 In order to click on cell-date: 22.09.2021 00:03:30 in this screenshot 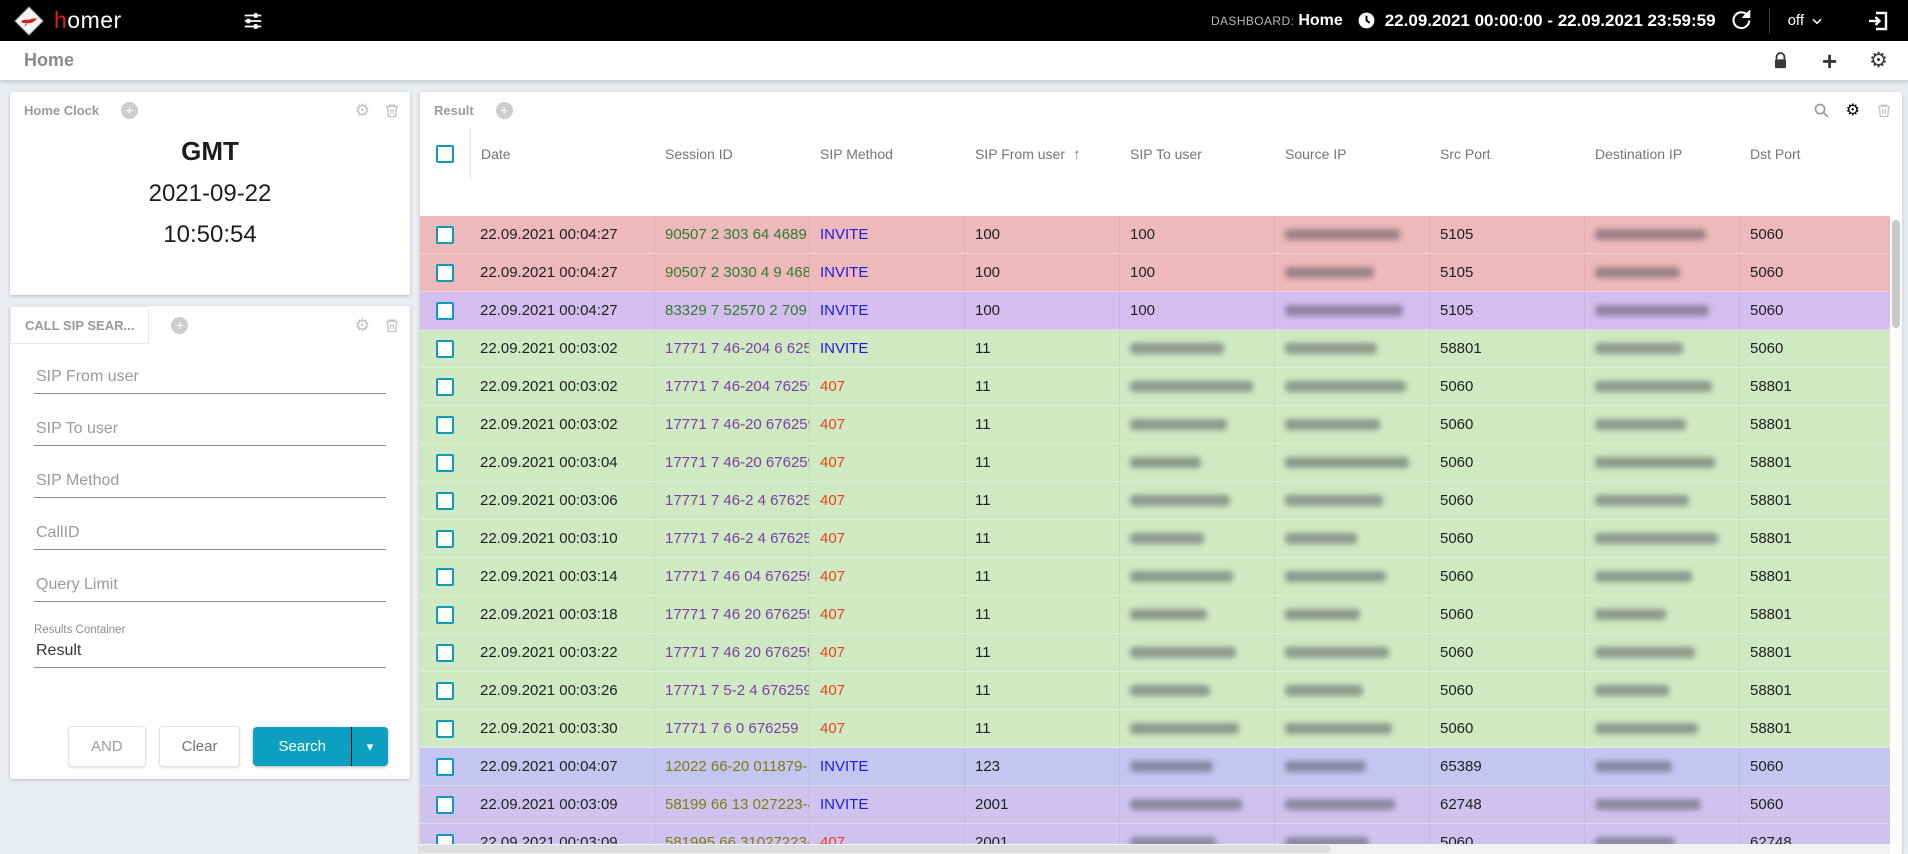, I will do `click(562, 728)`.